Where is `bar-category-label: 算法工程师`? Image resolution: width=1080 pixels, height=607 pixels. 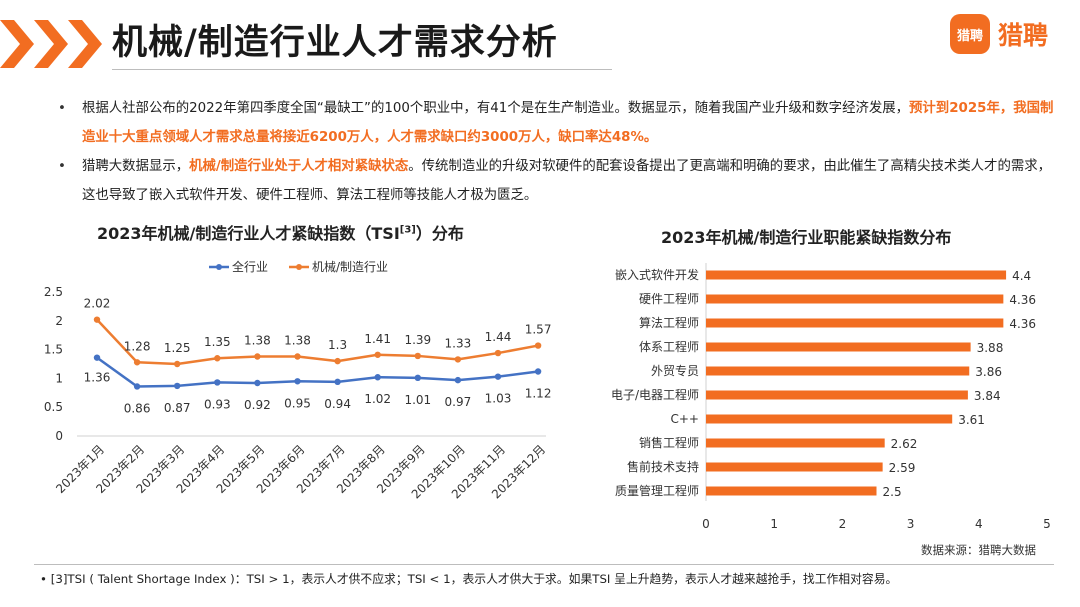 bar-category-label: 算法工程师 is located at coordinates (669, 322).